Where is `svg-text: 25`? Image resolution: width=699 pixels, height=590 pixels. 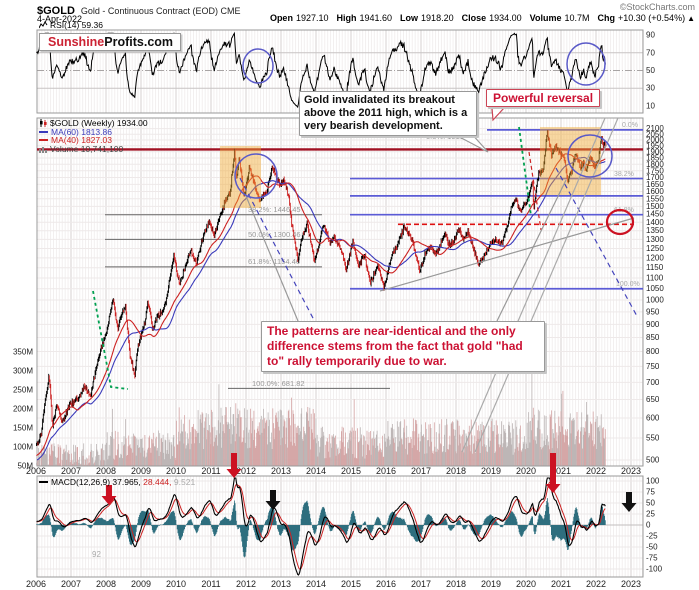
svg-text: 25 is located at coordinates (650, 514).